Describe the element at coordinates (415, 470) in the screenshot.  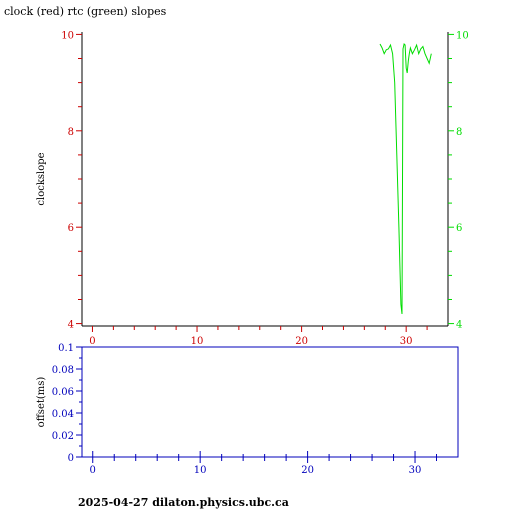
I see `offset-x-tick-label: 30` at that location.